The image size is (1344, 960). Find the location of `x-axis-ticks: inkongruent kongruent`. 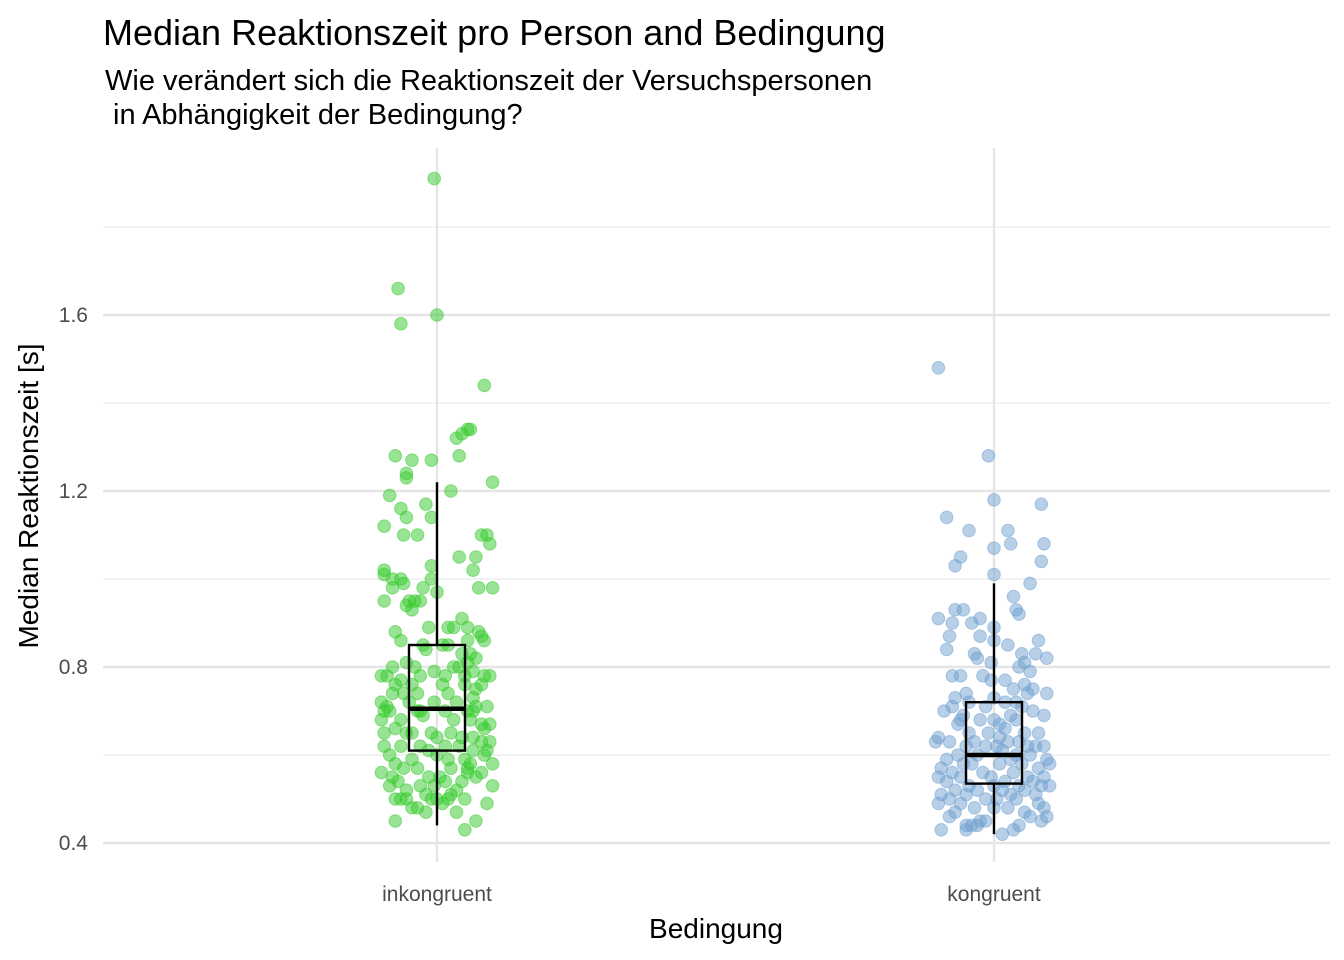

x-axis-ticks: inkongruent kongruent is located at coordinates (711, 894).